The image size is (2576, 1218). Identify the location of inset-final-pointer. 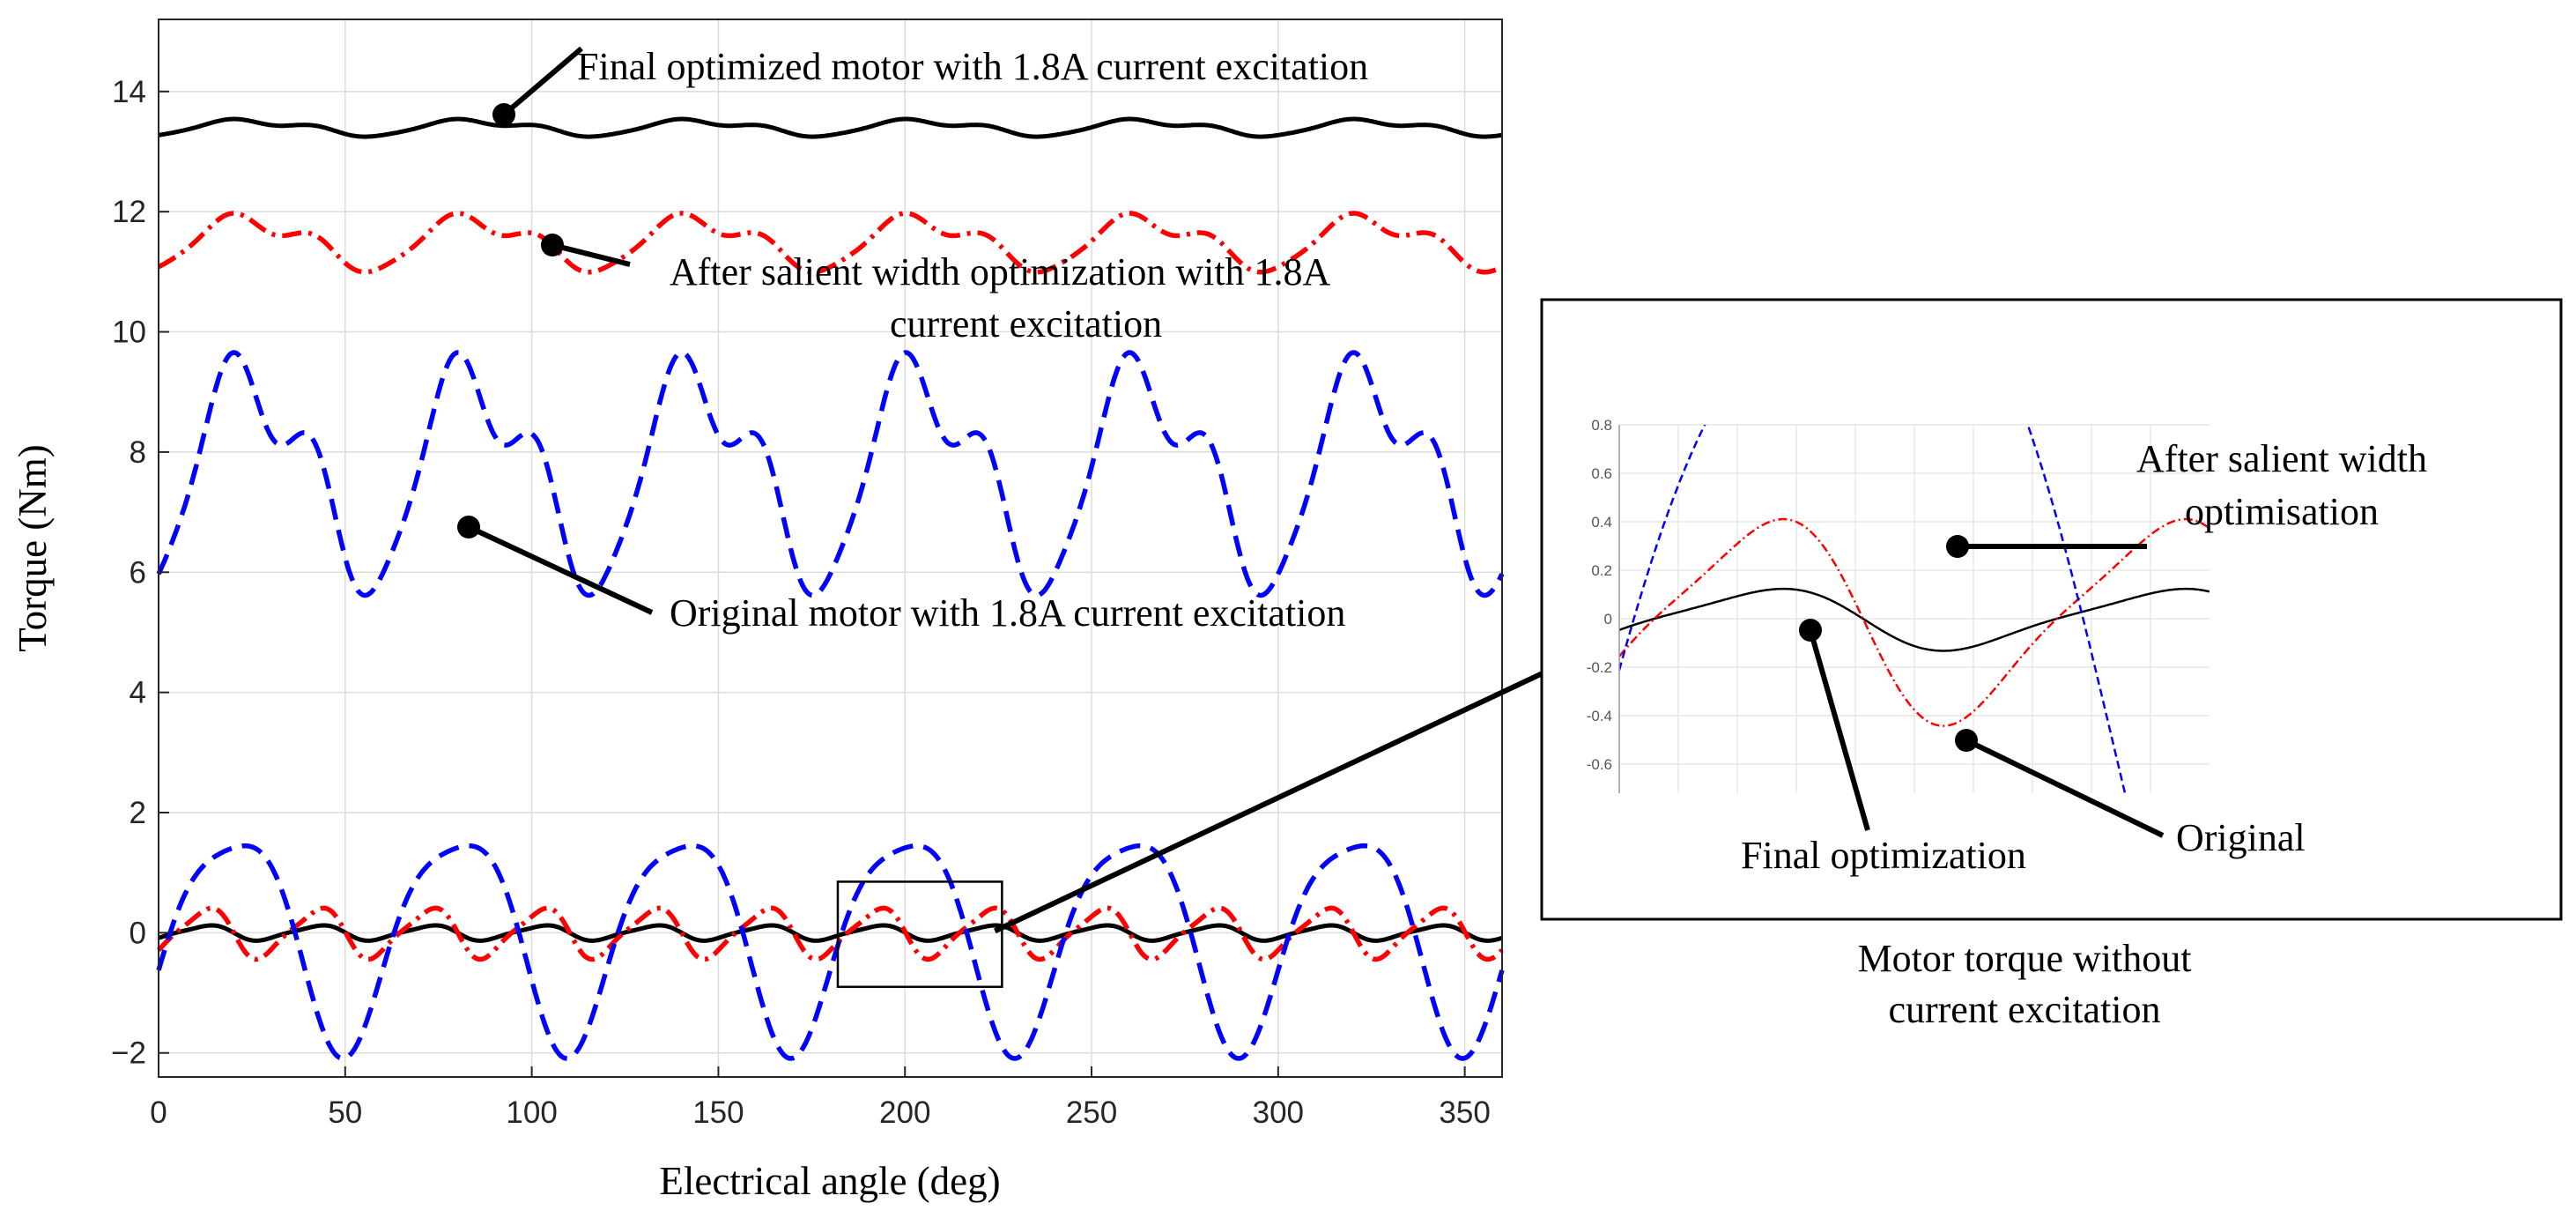
(1839, 730).